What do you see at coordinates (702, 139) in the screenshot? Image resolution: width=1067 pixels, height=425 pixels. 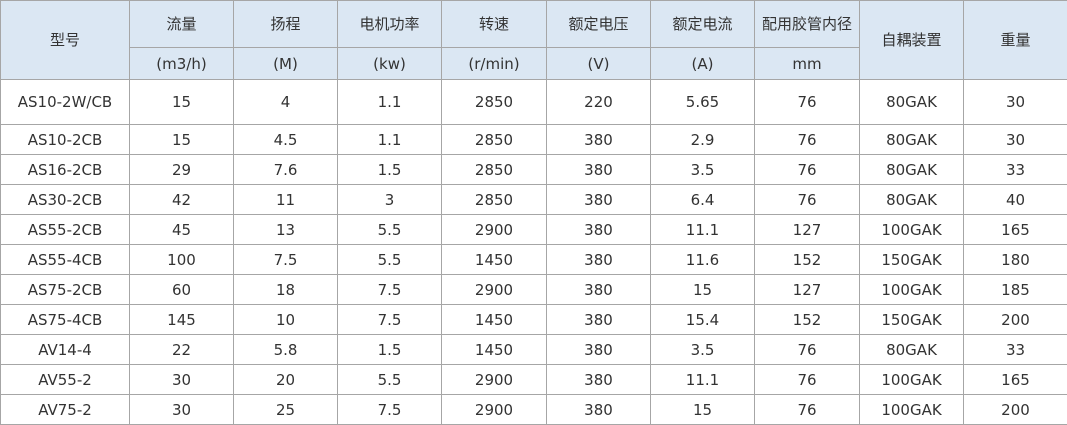 I see `table-cell: 2.9` at bounding box center [702, 139].